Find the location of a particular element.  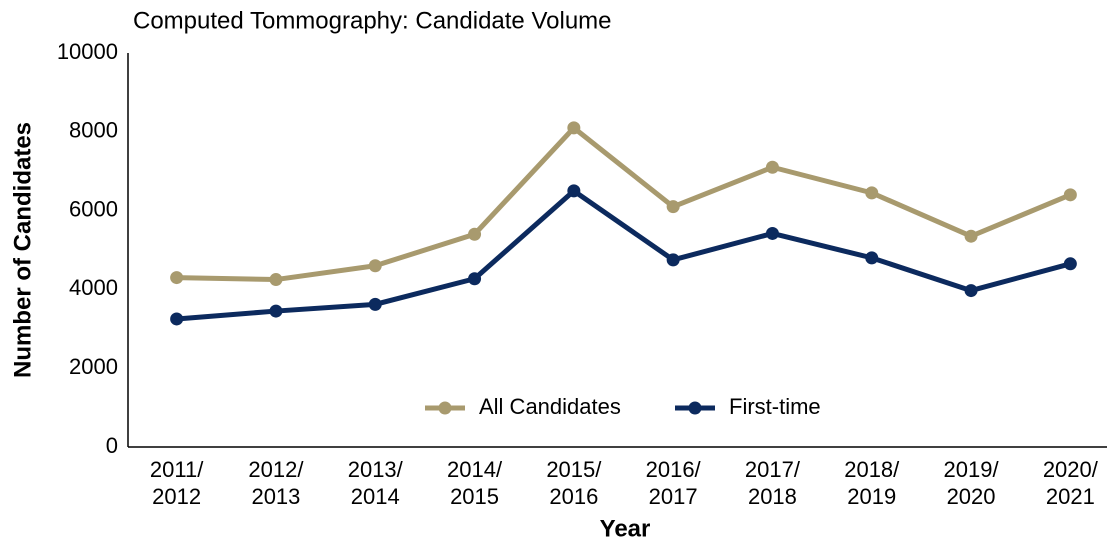

x-tick-label: 2019/ 2020 is located at coordinates (971, 483).